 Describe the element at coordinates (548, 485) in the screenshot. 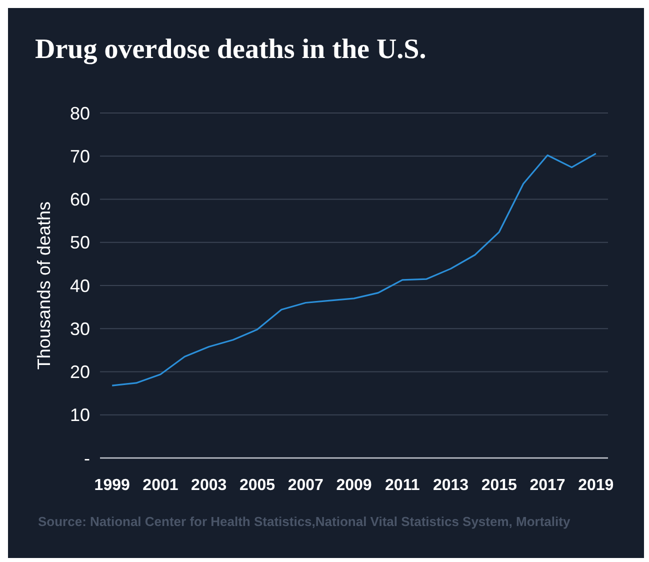

I see `x-tick-label: 2017` at that location.